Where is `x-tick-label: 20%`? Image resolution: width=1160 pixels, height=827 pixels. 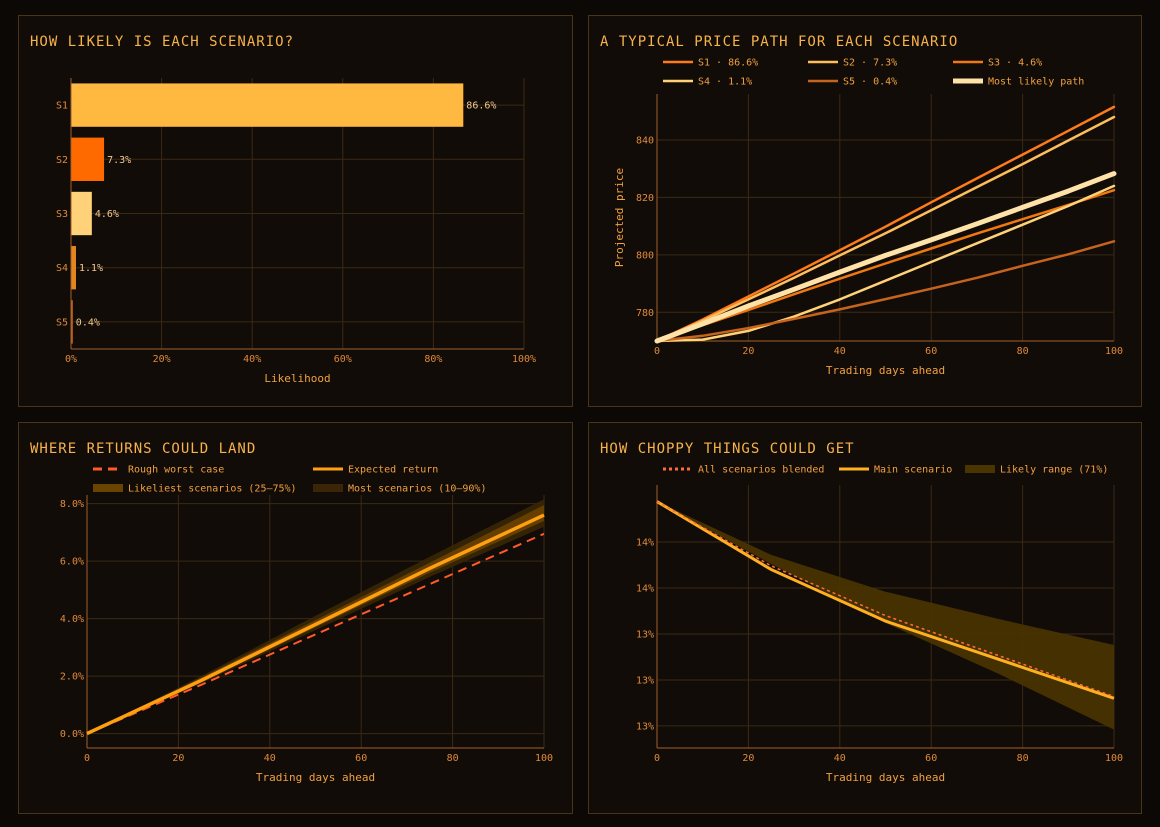
x-tick-label: 20% is located at coordinates (162, 359).